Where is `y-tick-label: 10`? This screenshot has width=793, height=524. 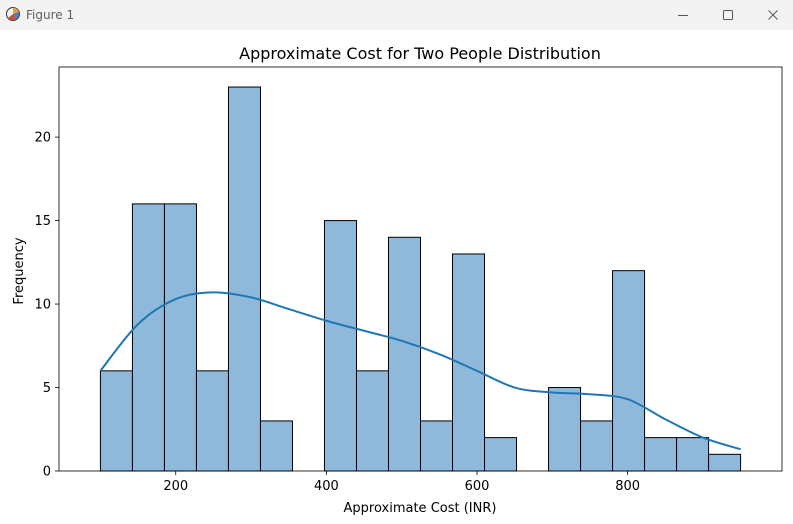
y-tick-label: 10 is located at coordinates (42, 305).